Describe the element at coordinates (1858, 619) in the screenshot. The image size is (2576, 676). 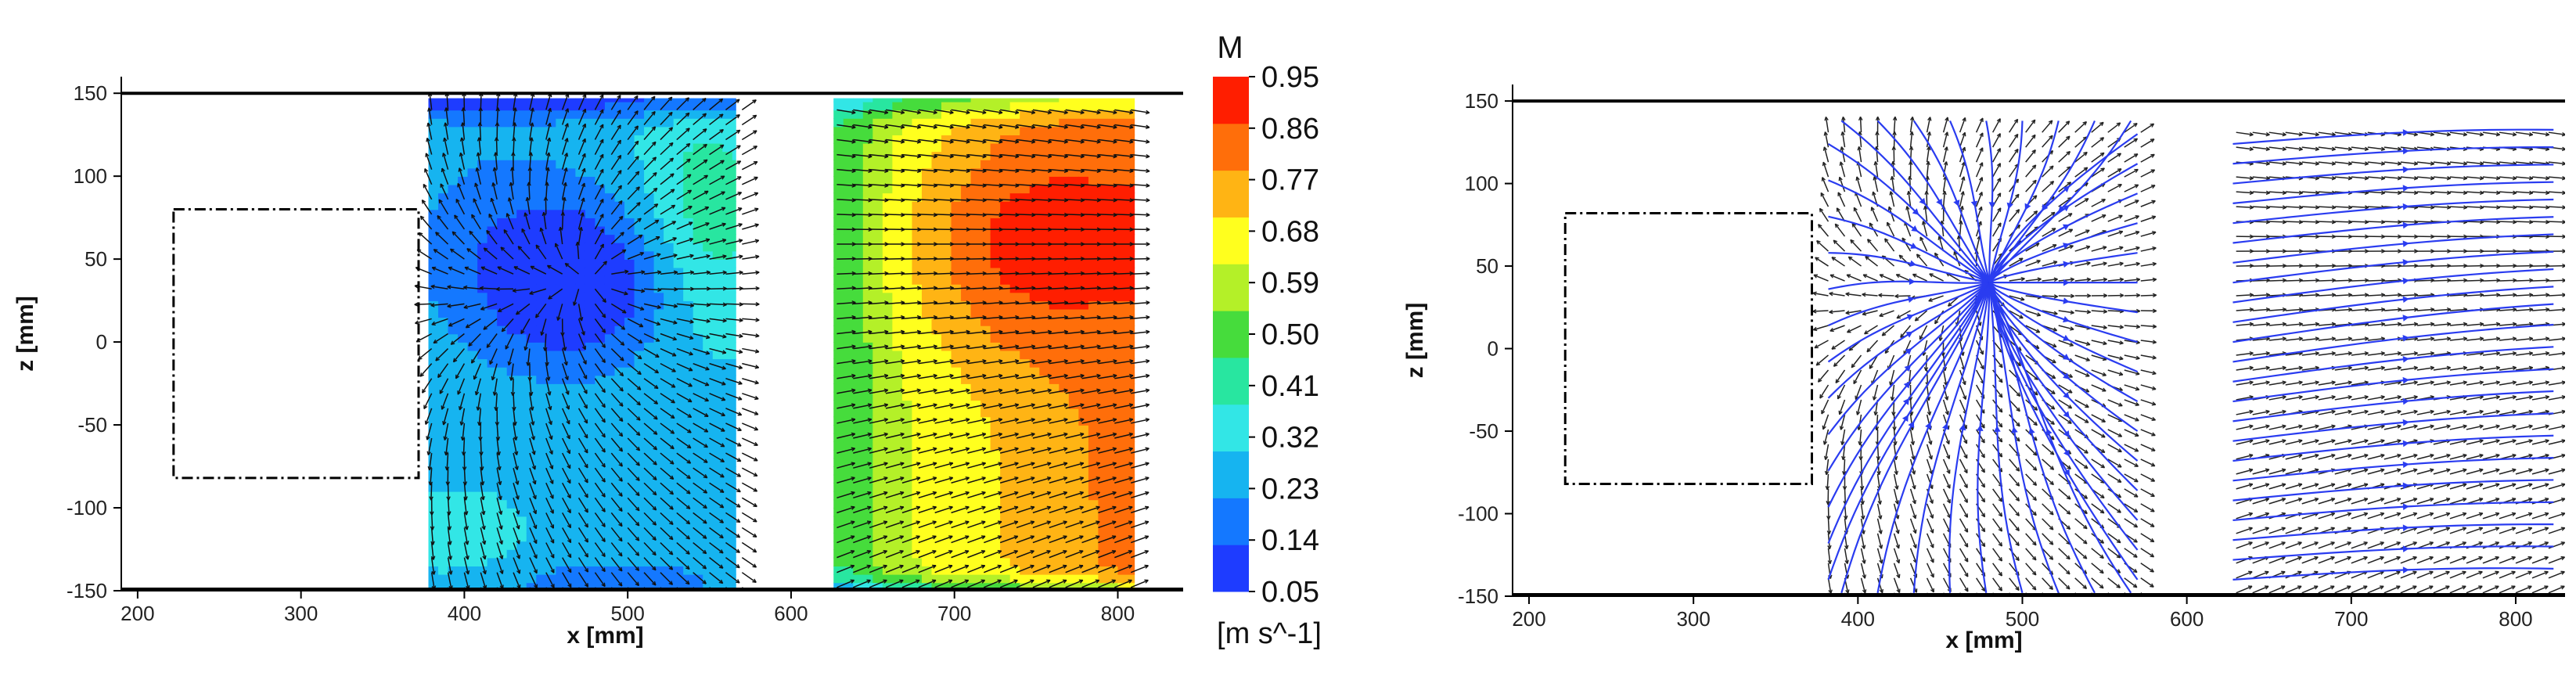
I see `right-x-tick-label: 400` at that location.